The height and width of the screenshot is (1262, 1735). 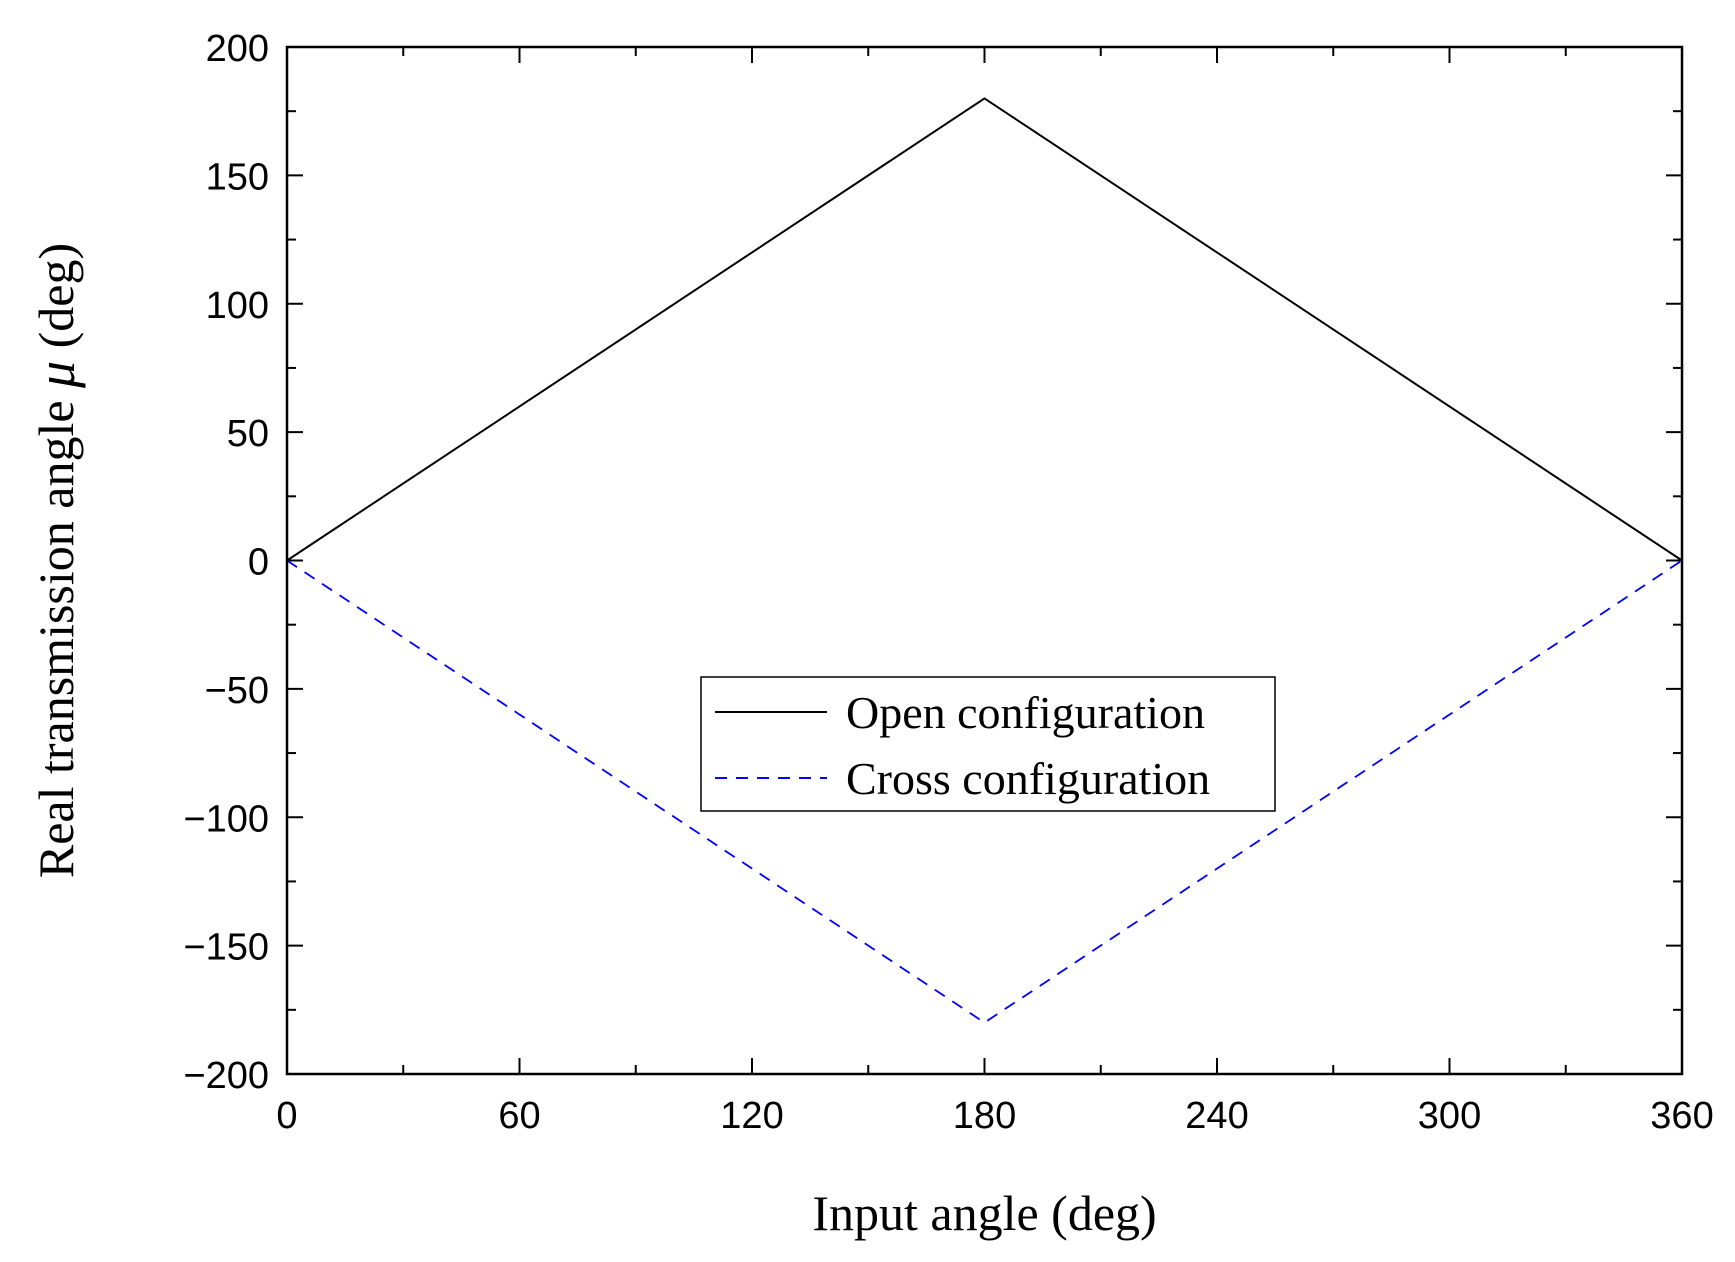 I want to click on y-axis-title-suffix: (deg), so click(x=56, y=302).